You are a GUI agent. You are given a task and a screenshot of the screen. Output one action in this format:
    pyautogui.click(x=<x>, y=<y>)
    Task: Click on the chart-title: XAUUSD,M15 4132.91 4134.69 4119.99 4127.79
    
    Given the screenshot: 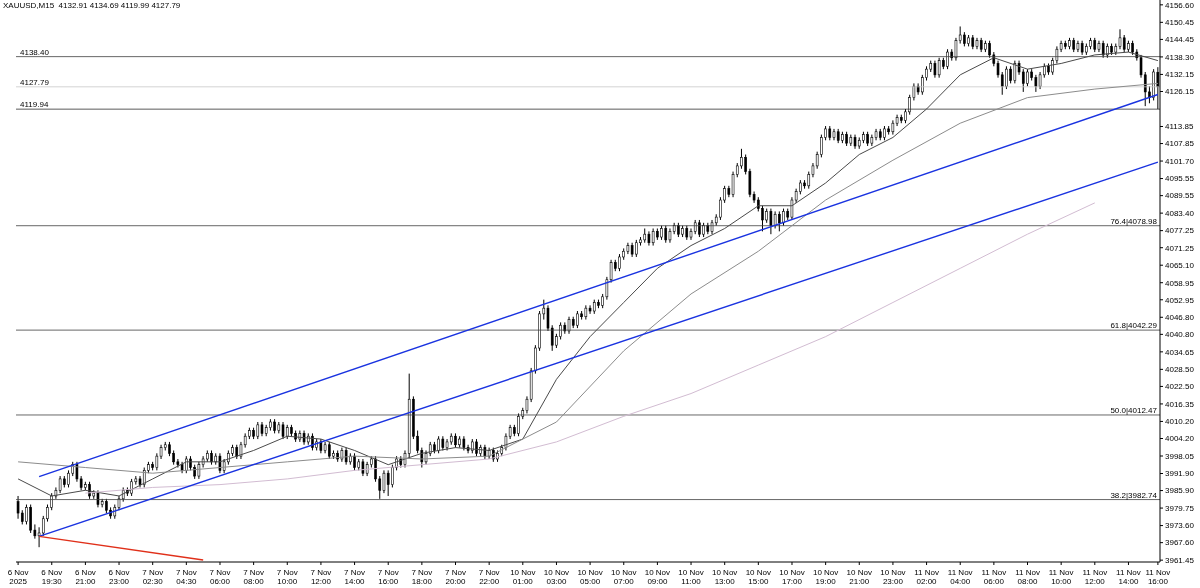 What is the action you would take?
    pyautogui.click(x=92, y=5)
    